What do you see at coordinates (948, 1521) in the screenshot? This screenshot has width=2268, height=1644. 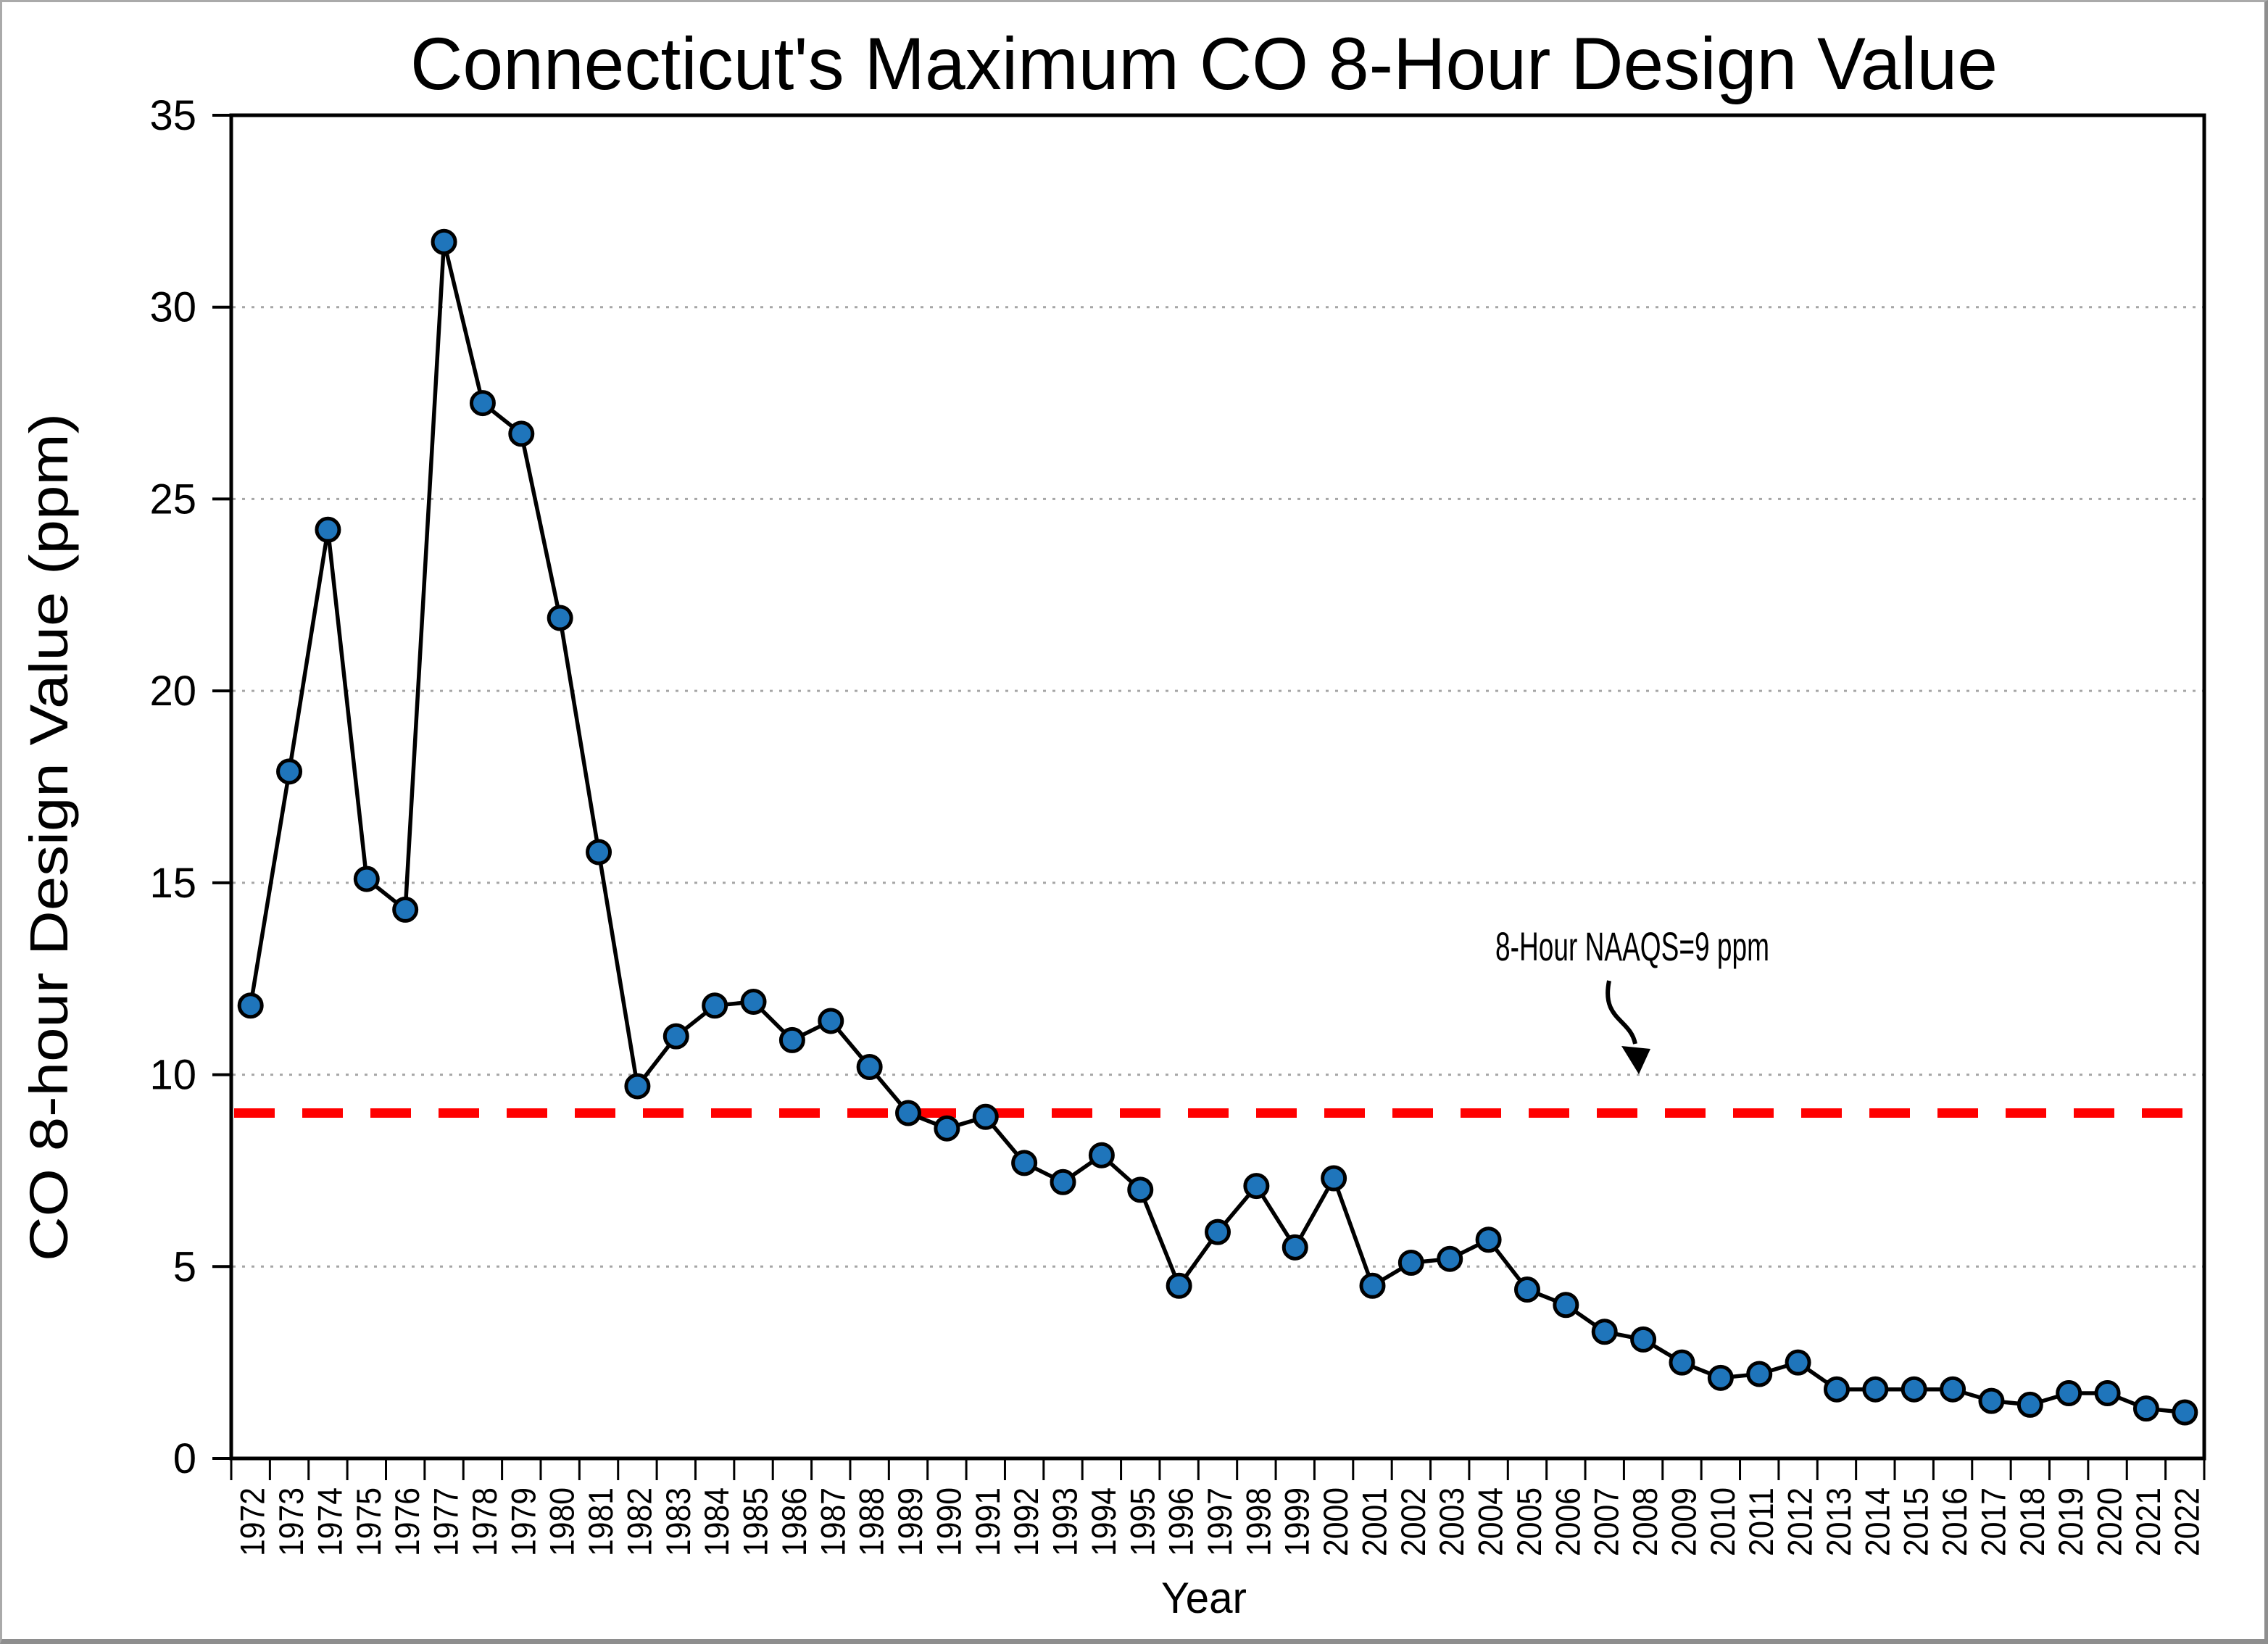 I see `x-tick-label-1990: 1990` at bounding box center [948, 1521].